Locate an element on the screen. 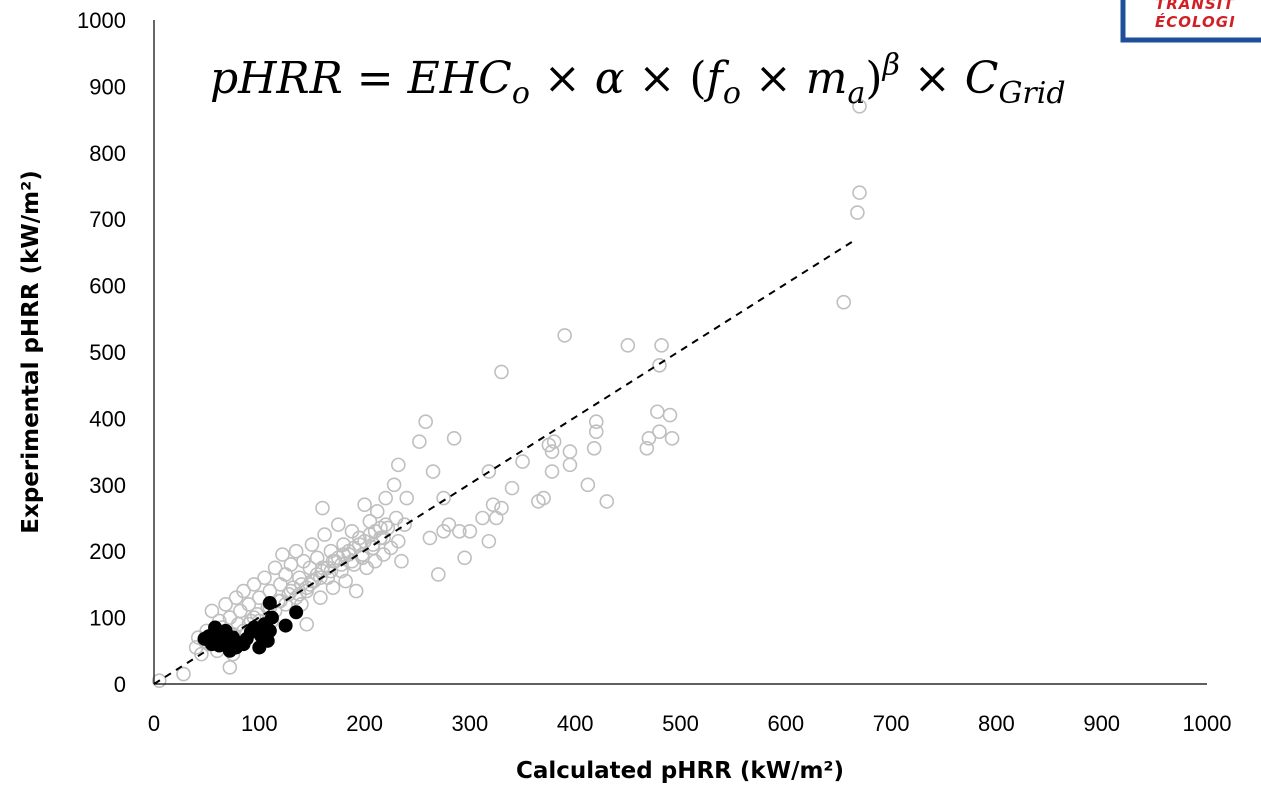 This screenshot has height=787, width=1261. eq-paren-close: ) is located at coordinates (873, 78).